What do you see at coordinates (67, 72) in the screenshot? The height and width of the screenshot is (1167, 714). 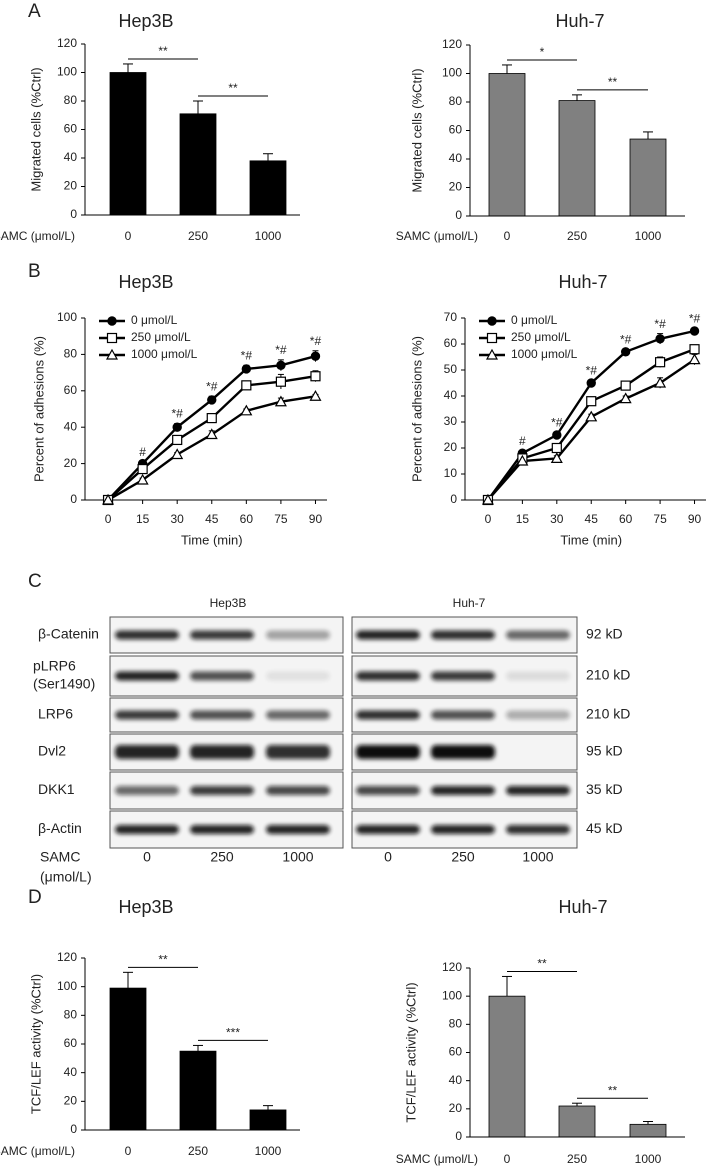 I see `y-tick-label: 100` at bounding box center [67, 72].